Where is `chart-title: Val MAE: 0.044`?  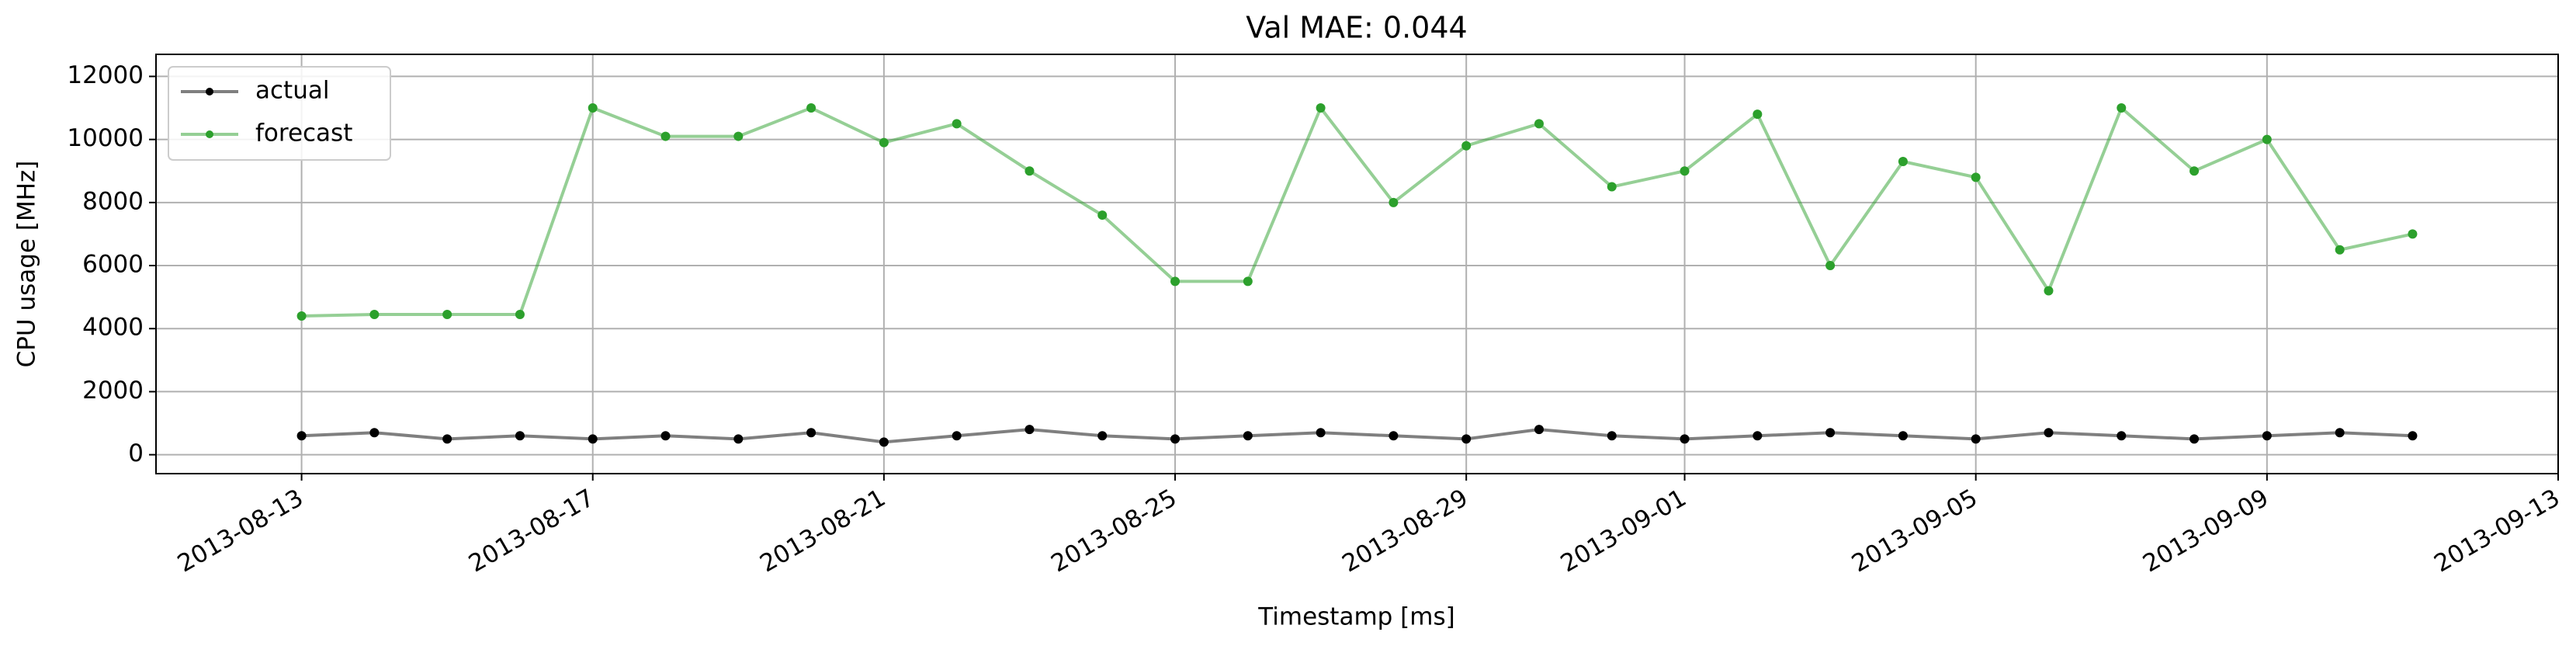
chart-title: Val MAE: 0.044 is located at coordinates (1356, 28).